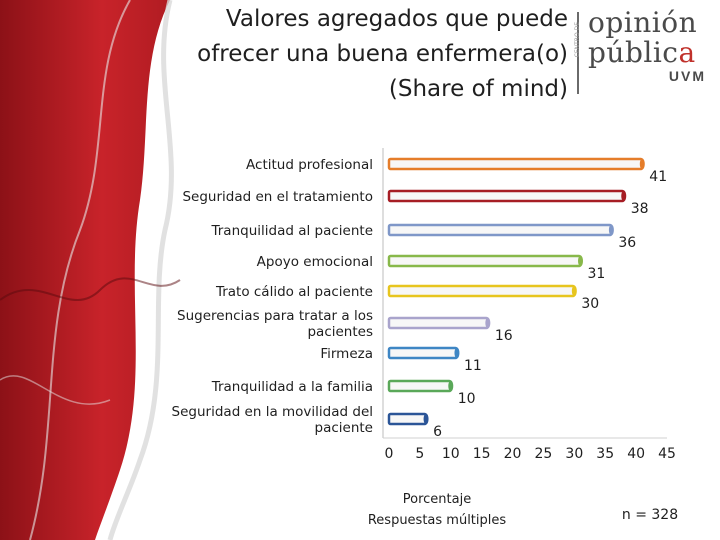 The width and height of the screenshot is (720, 540). What do you see at coordinates (473, 366) in the screenshot?
I see `data-label-6: 11` at bounding box center [473, 366].